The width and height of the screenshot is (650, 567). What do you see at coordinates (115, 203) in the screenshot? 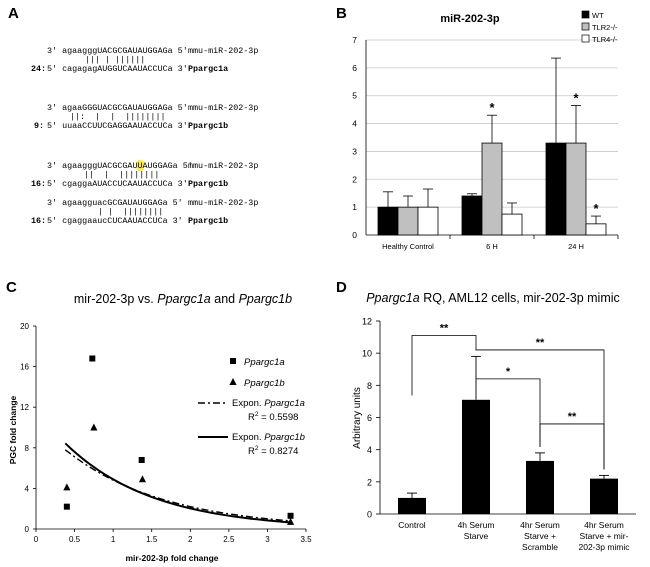
I see `alignment-4-top: 3' agaagguacGCGAUAUGGAGa 5'` at bounding box center [115, 203].